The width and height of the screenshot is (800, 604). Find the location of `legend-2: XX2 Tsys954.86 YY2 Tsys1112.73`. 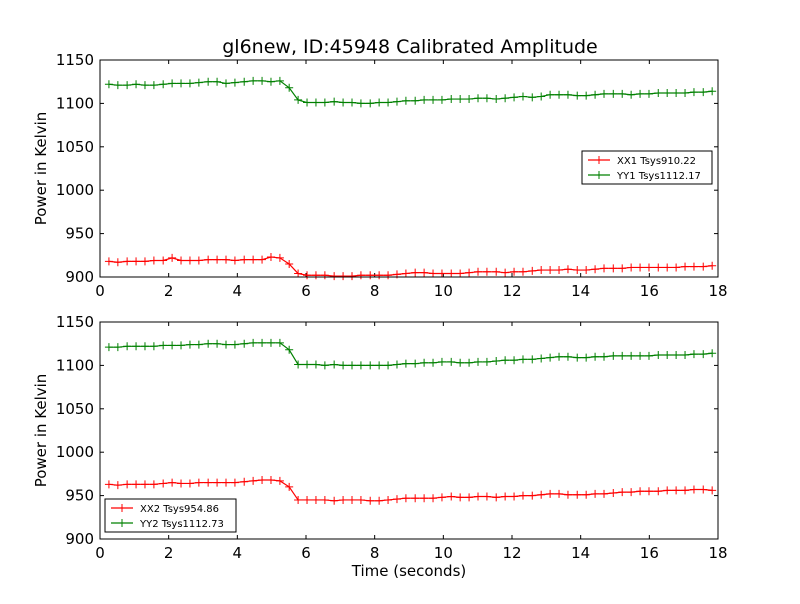

legend-2: XX2 Tsys954.86 YY2 Tsys1112.73 is located at coordinates (170, 515).